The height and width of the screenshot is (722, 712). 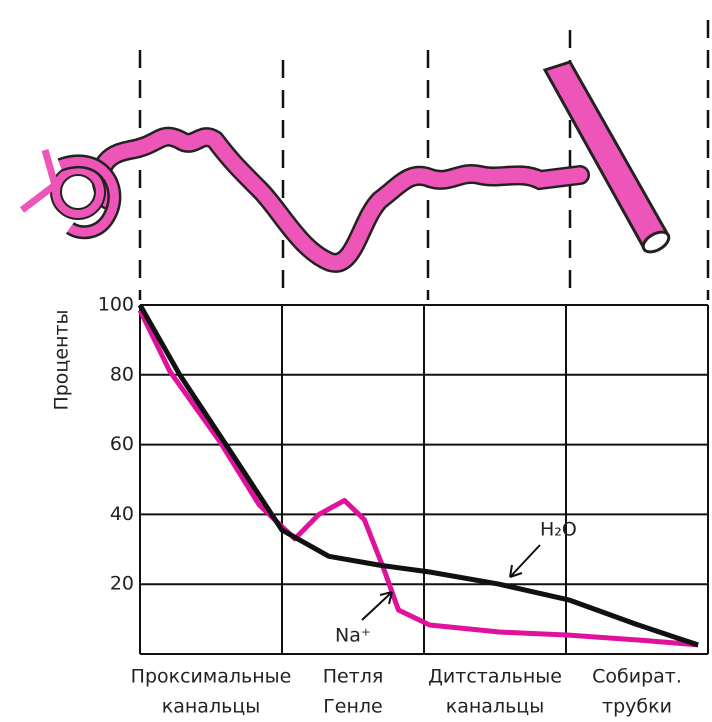 What do you see at coordinates (353, 707) in the screenshot?
I see `x-tick-label: Генле` at bounding box center [353, 707].